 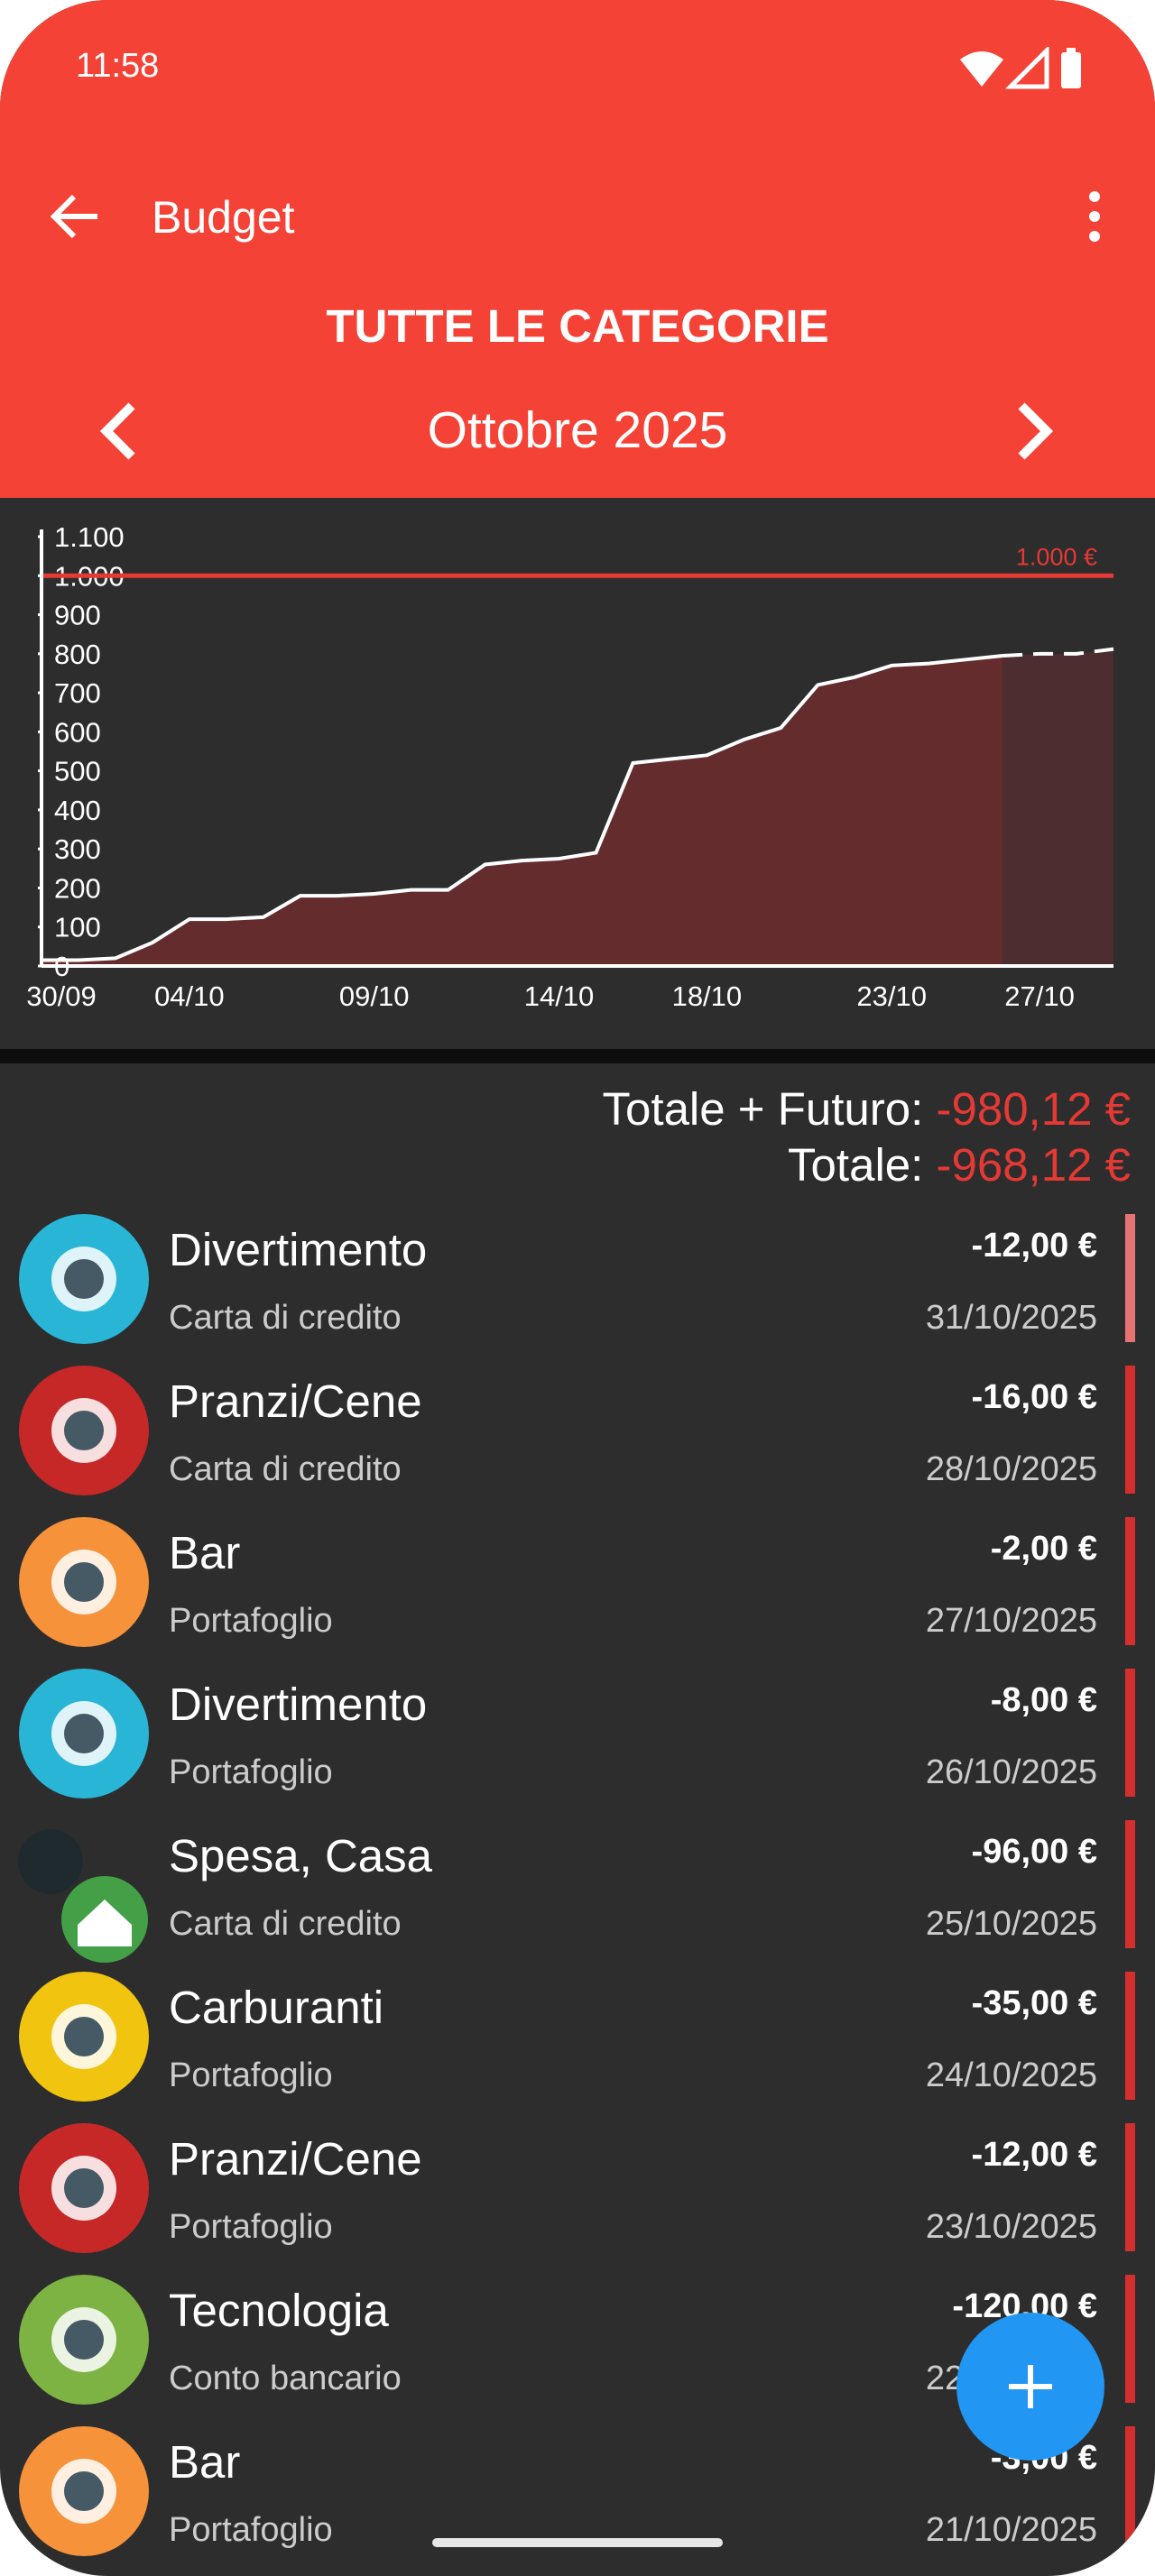 What do you see at coordinates (1011, 2075) in the screenshot?
I see `date: 24/10/2025` at bounding box center [1011, 2075].